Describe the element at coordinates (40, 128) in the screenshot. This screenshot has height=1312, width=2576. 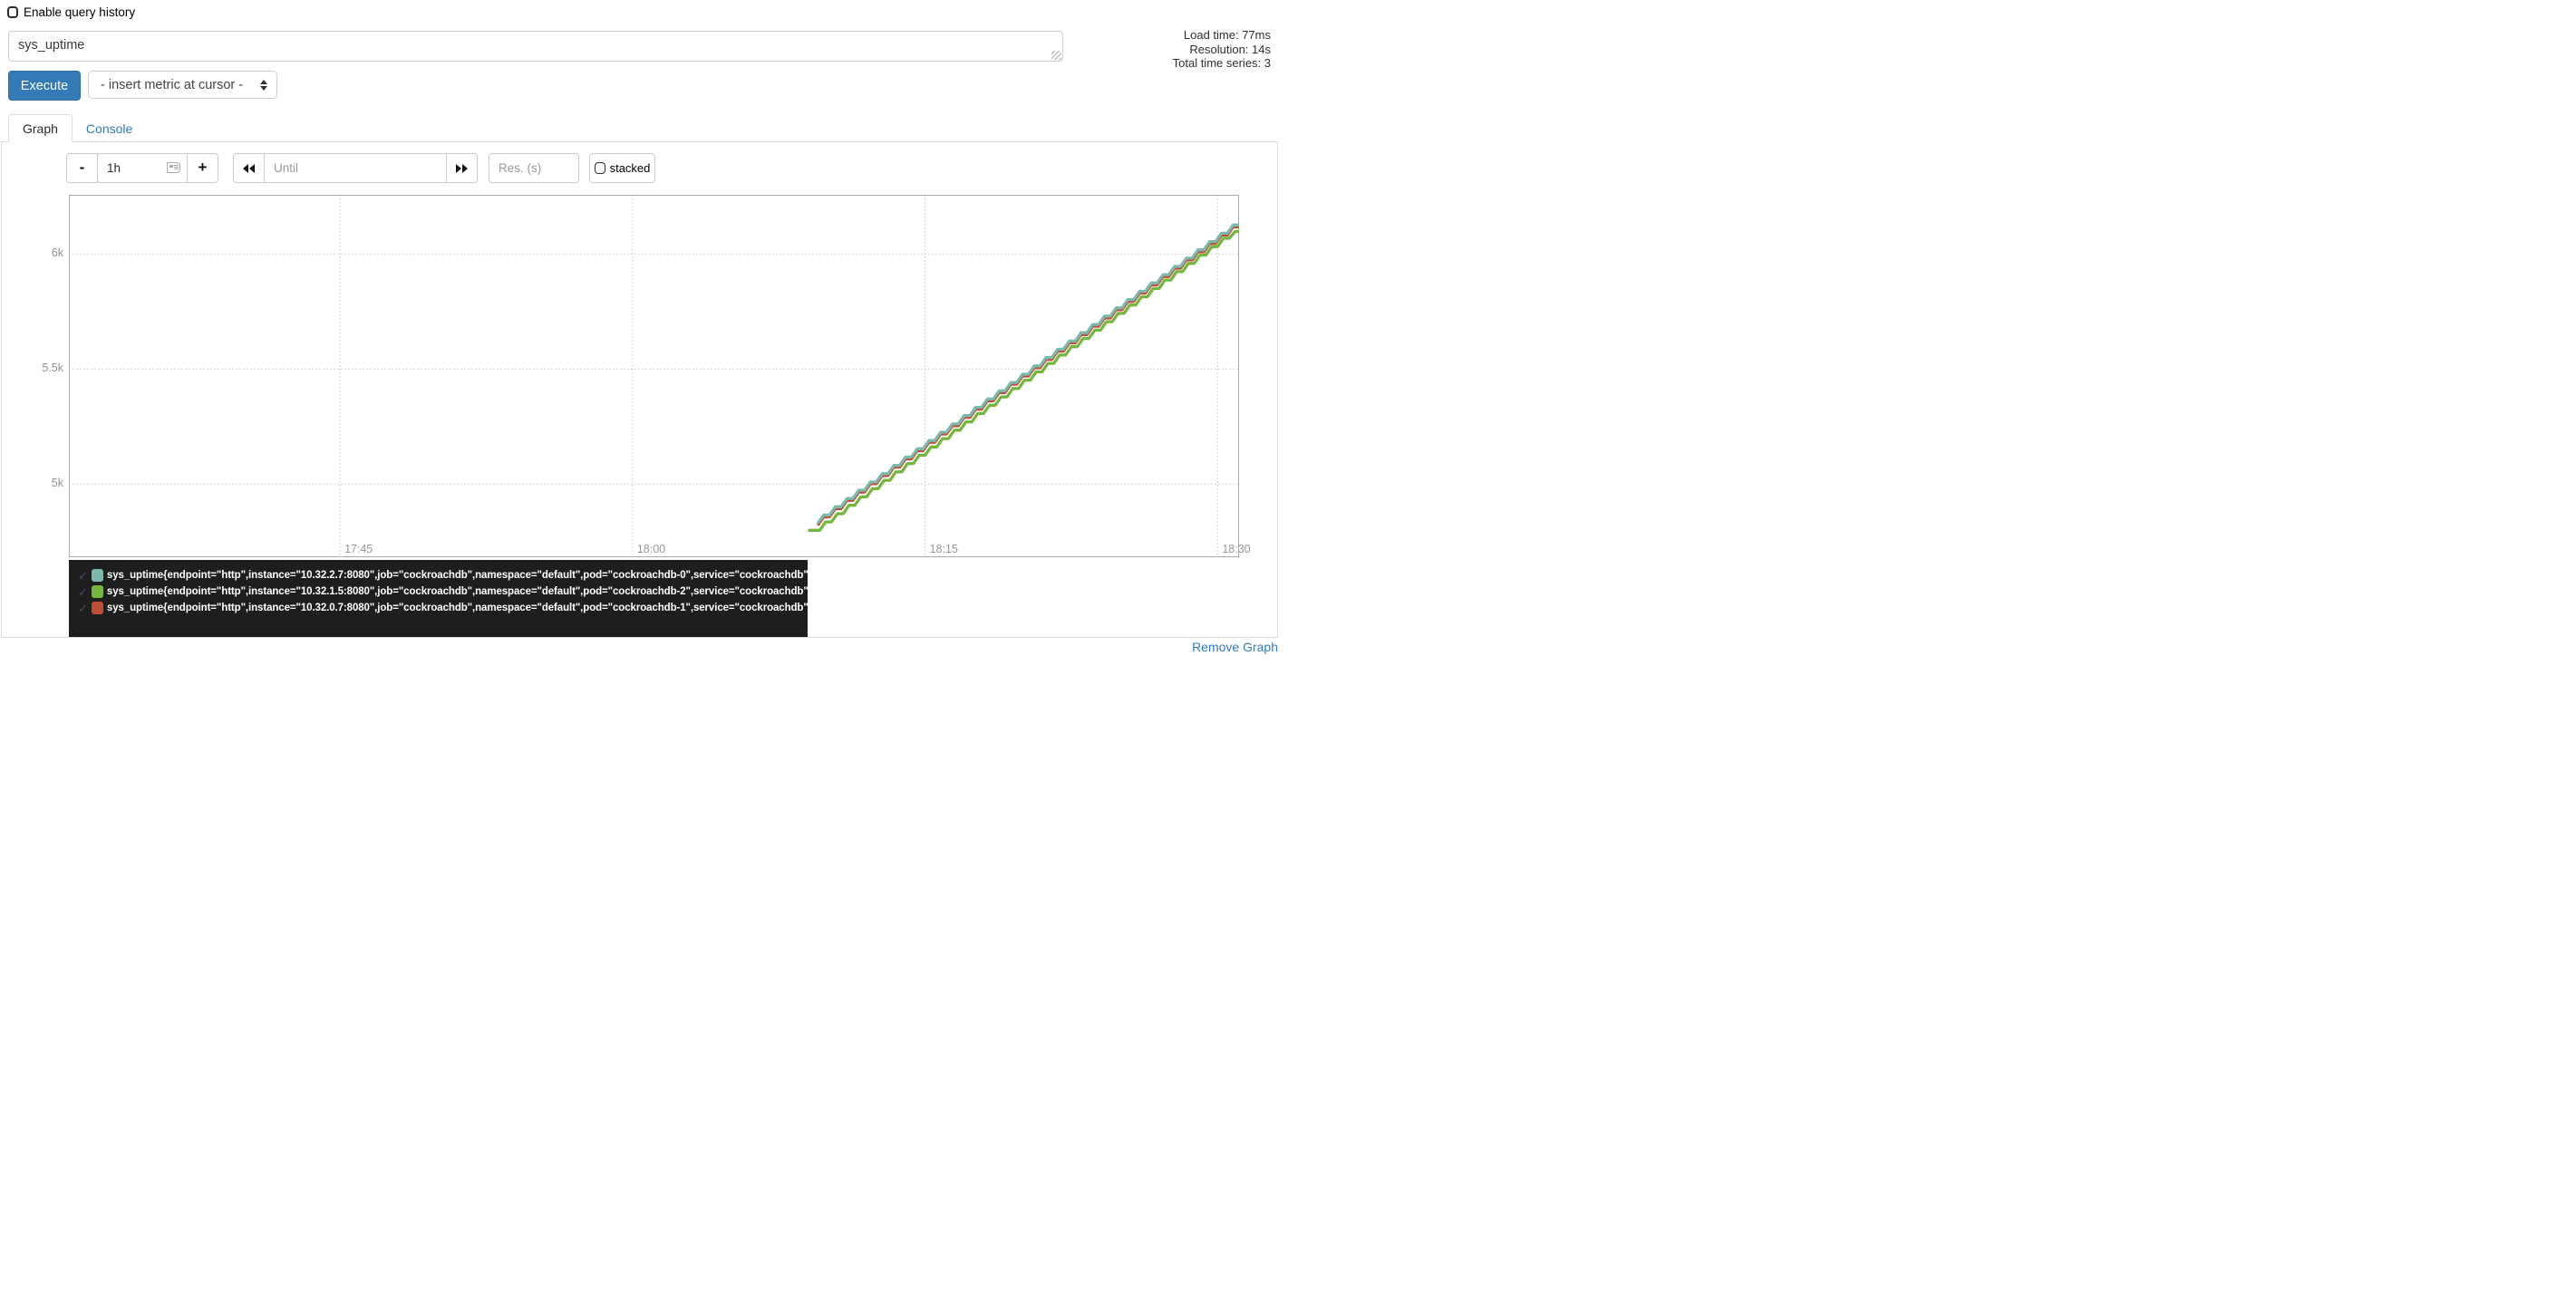
I see `tab-graph: Graph` at that location.